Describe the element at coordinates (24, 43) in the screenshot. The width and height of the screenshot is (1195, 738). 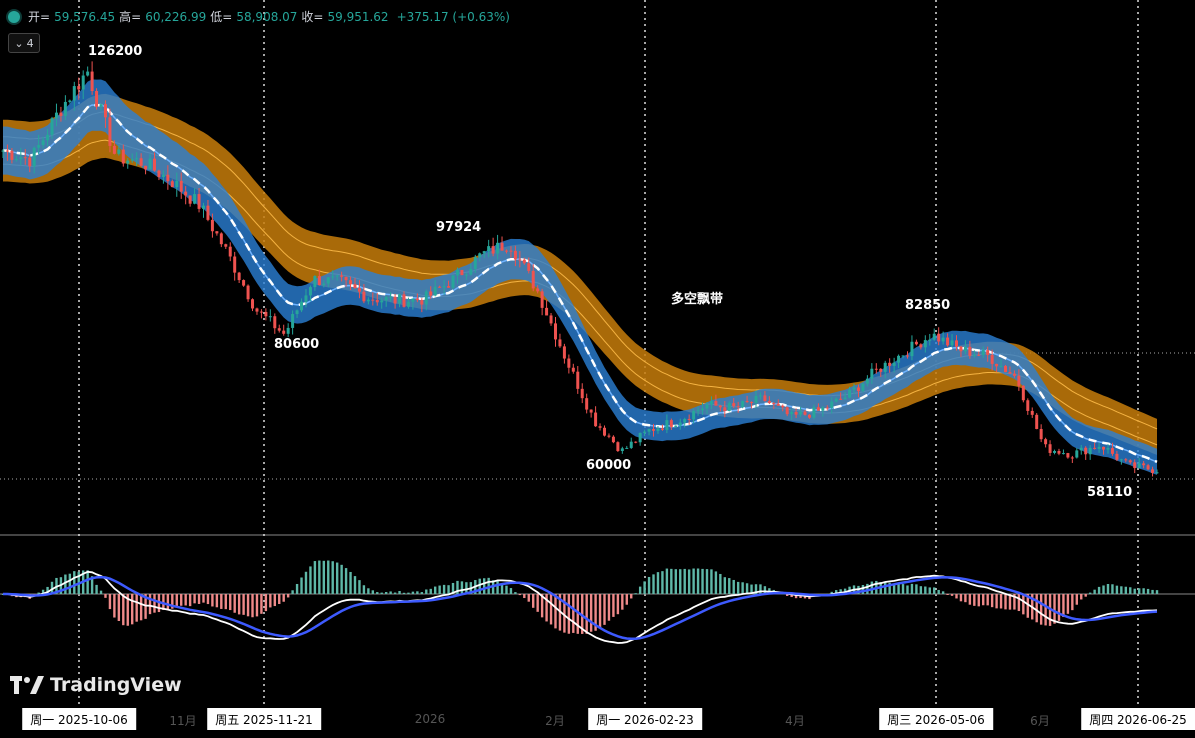
I see `indicator-collapse-button: ⌄ 4` at that location.